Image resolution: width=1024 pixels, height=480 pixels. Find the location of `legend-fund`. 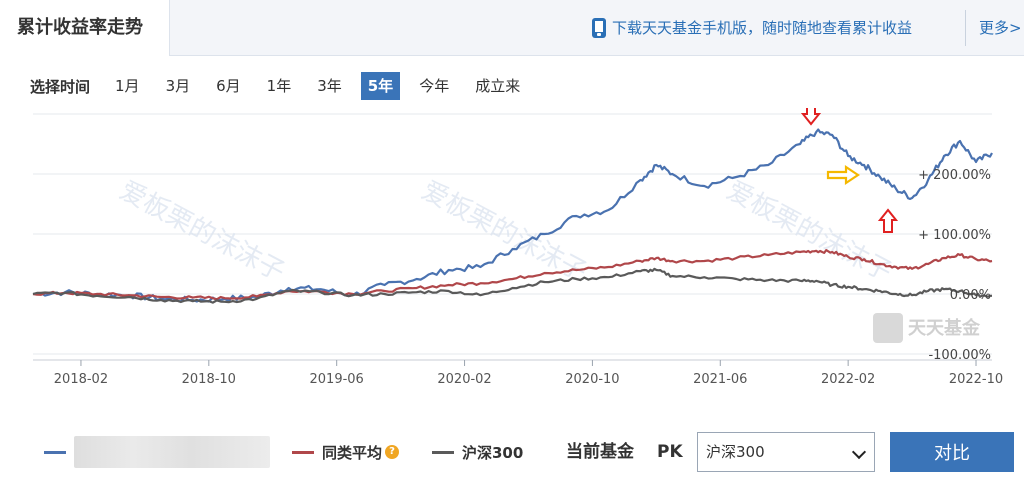

legend-fund is located at coordinates (157, 452).